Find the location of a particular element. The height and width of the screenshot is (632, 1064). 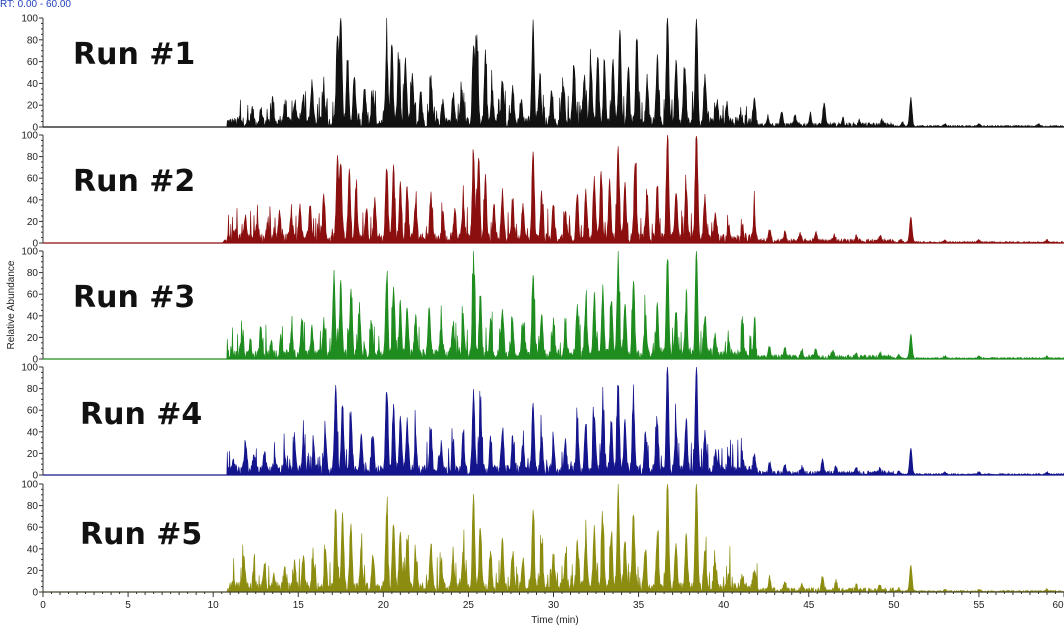

run-label-3: Run #3 is located at coordinates (134, 297).